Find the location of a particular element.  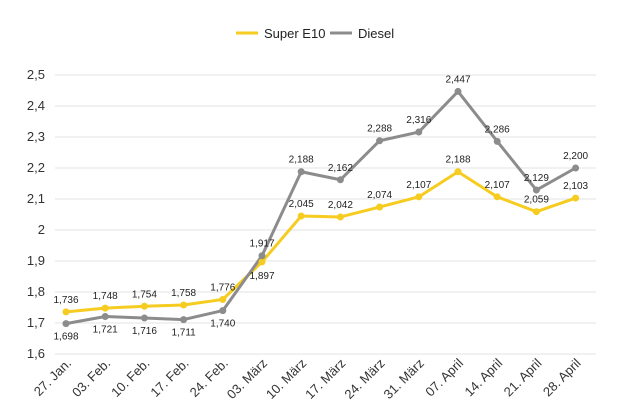

y-tick-label: 1,7 is located at coordinates (36, 322).